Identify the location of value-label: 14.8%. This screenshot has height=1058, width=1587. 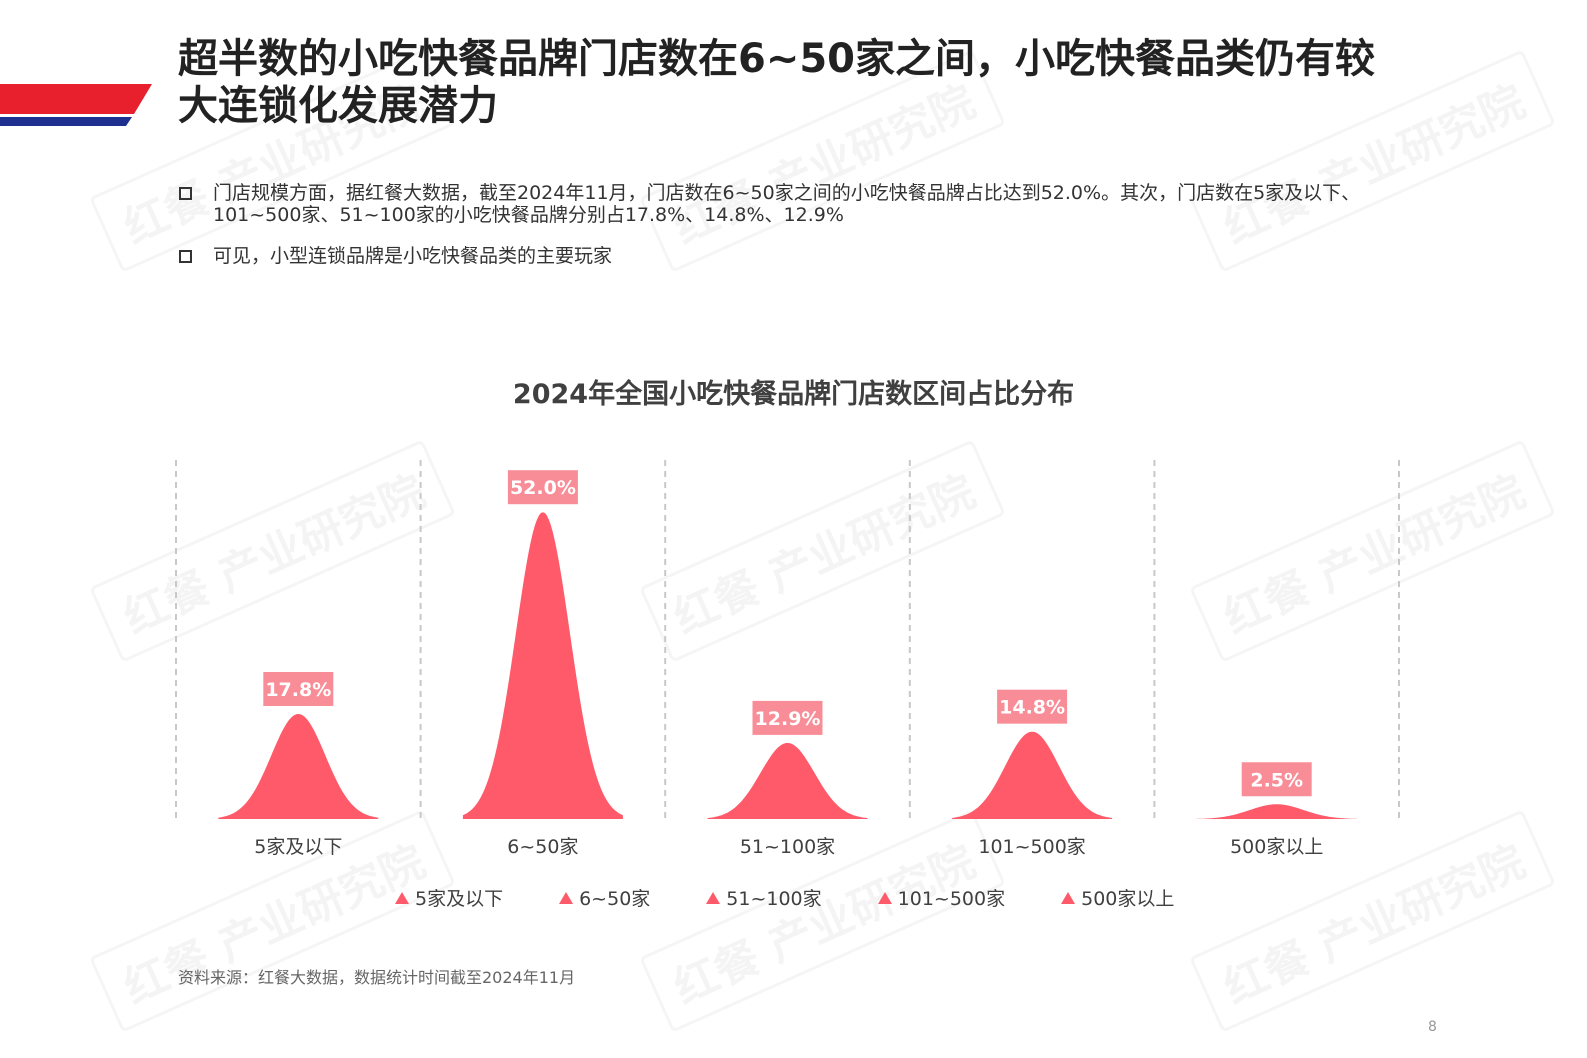
(1032, 708).